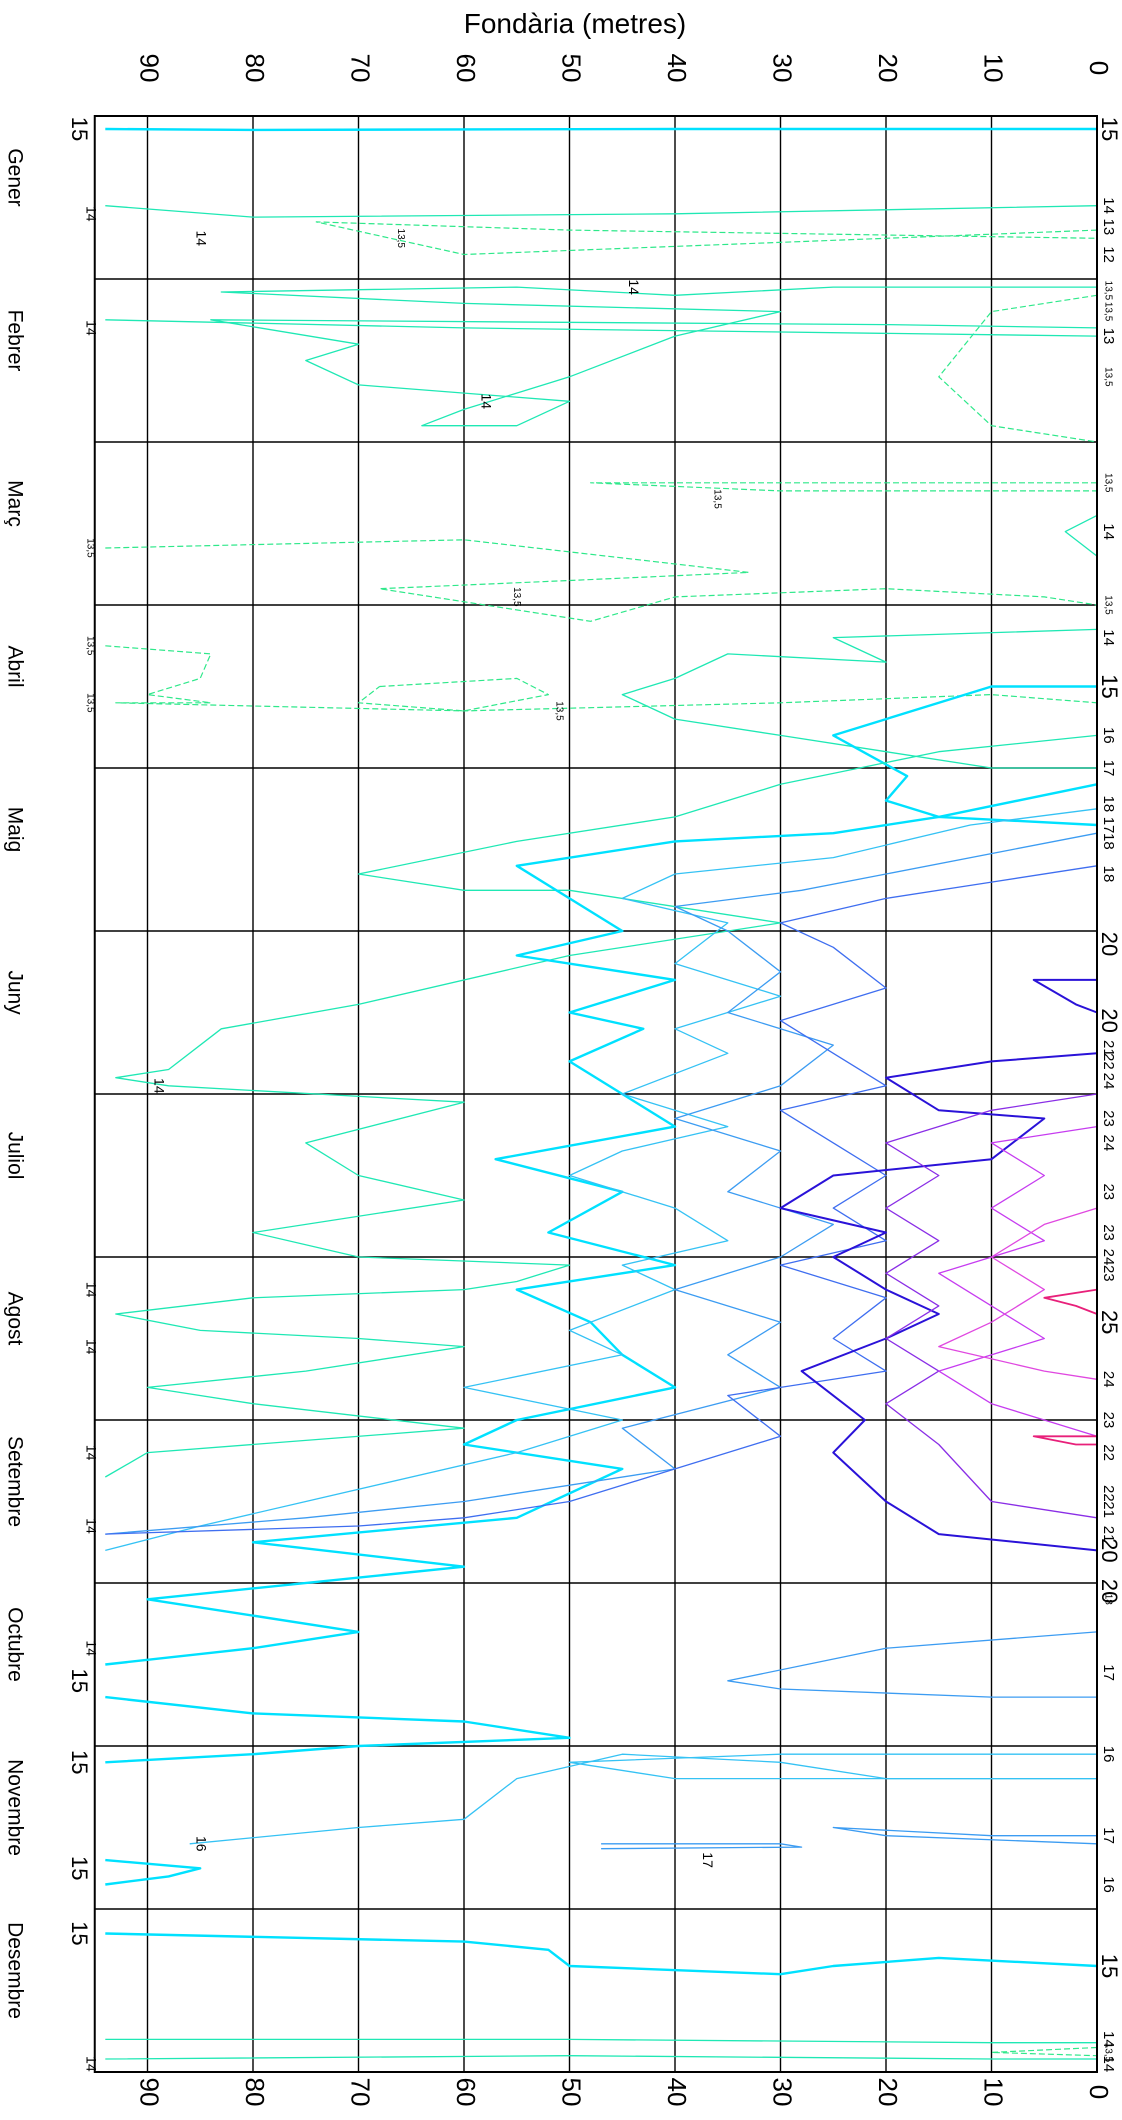 This screenshot has width=1122, height=2120. Describe the element at coordinates (14, 666) in the screenshot. I see `month-label: Abril` at that location.